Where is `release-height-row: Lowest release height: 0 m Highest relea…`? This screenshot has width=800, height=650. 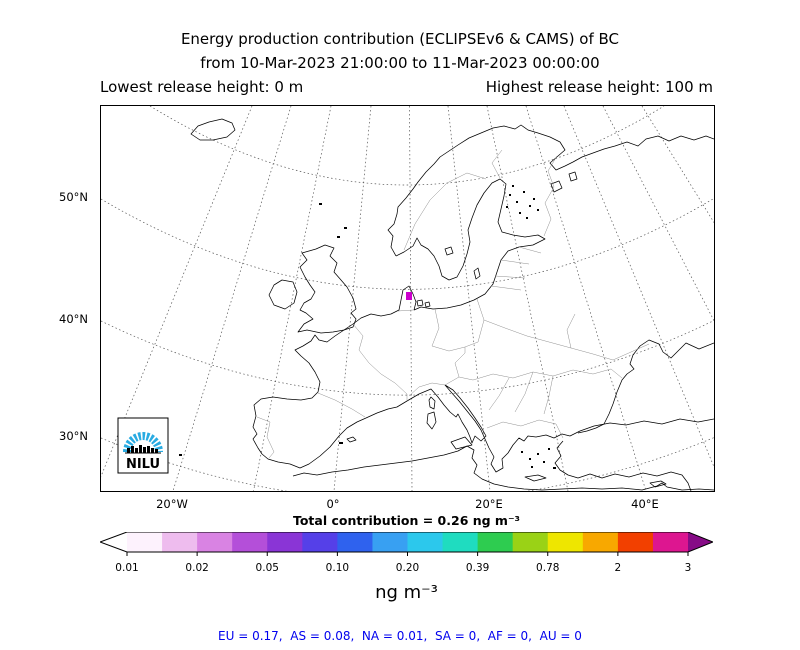
release-height-row: Lowest release height: 0 m Highest relea… is located at coordinates (406, 87).